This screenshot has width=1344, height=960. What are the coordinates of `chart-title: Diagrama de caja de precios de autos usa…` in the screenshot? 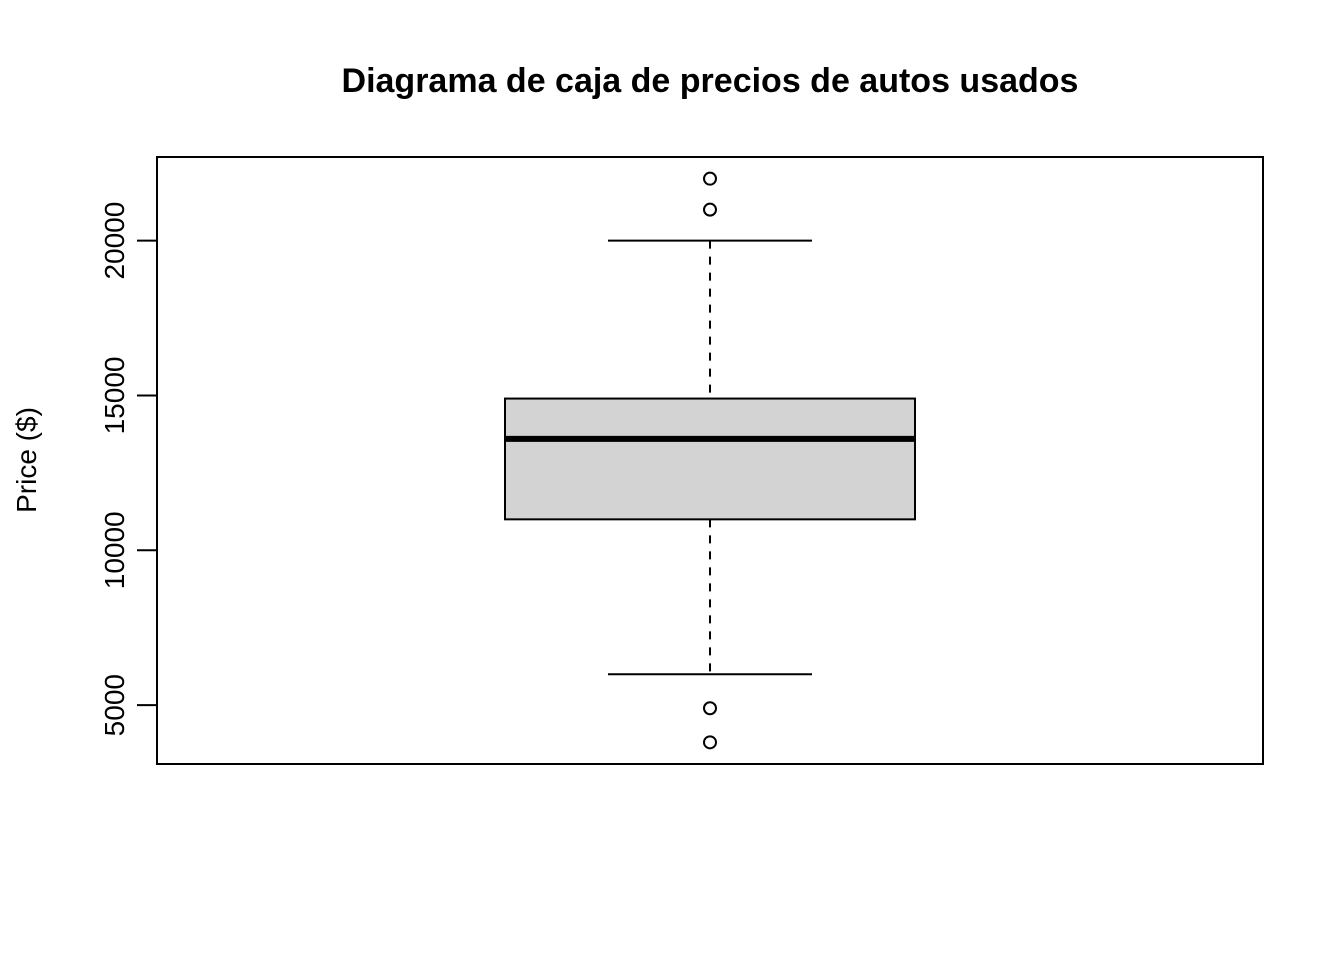 It's located at (710, 81).